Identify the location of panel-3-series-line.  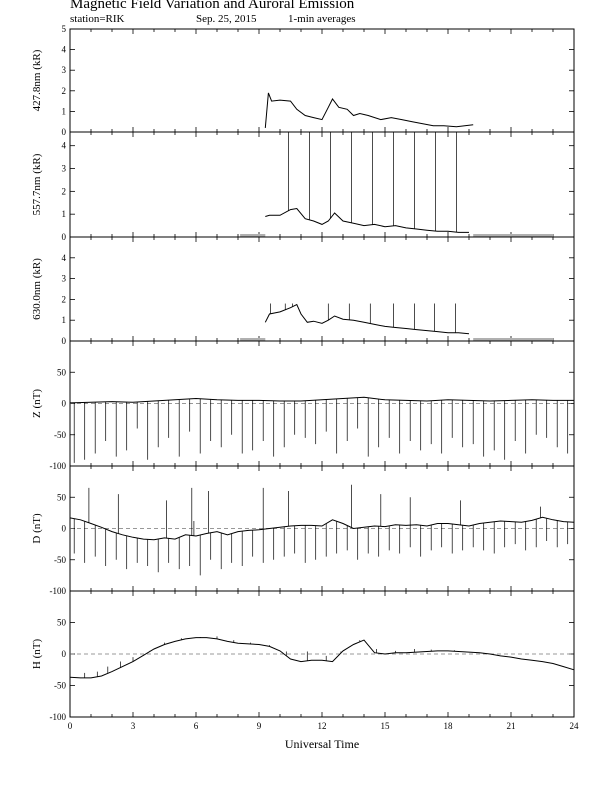
(321, 400).